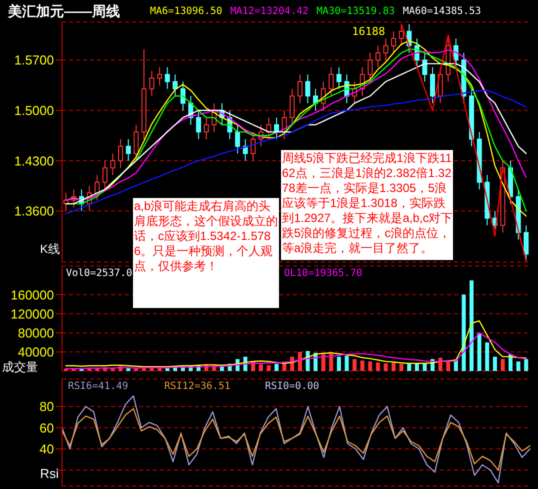 The width and height of the screenshot is (538, 489). Describe the element at coordinates (186, 11) in the screenshot. I see `text: MA6=13096.50` at that location.